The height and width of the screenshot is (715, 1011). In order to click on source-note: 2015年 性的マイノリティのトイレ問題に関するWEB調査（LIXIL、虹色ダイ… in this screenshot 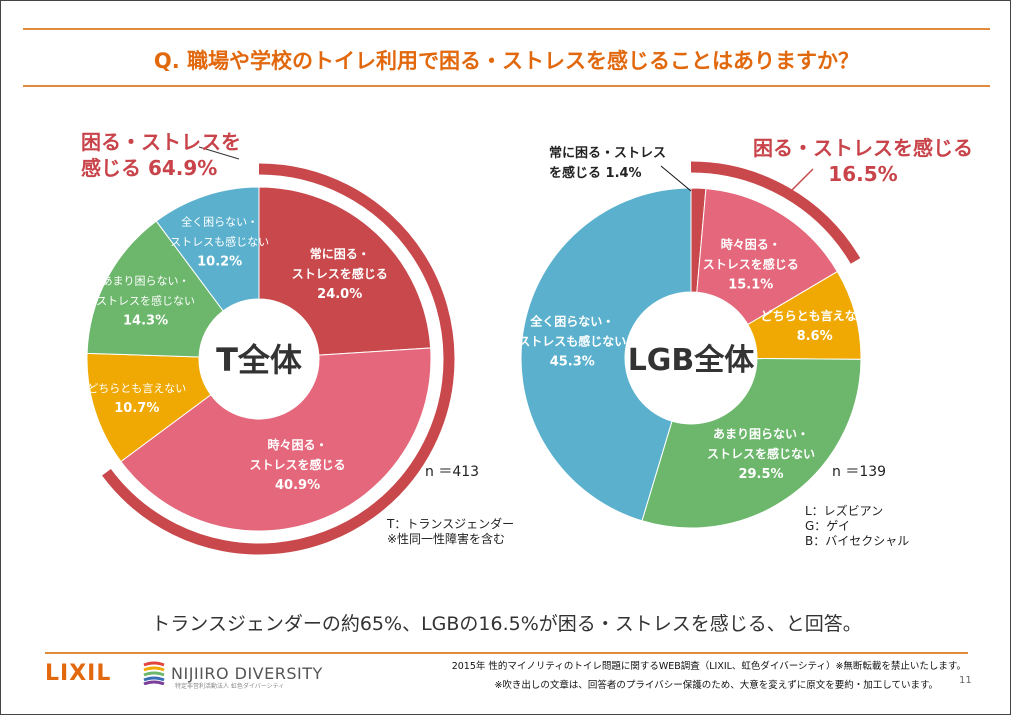, I will do `click(708, 666)`.